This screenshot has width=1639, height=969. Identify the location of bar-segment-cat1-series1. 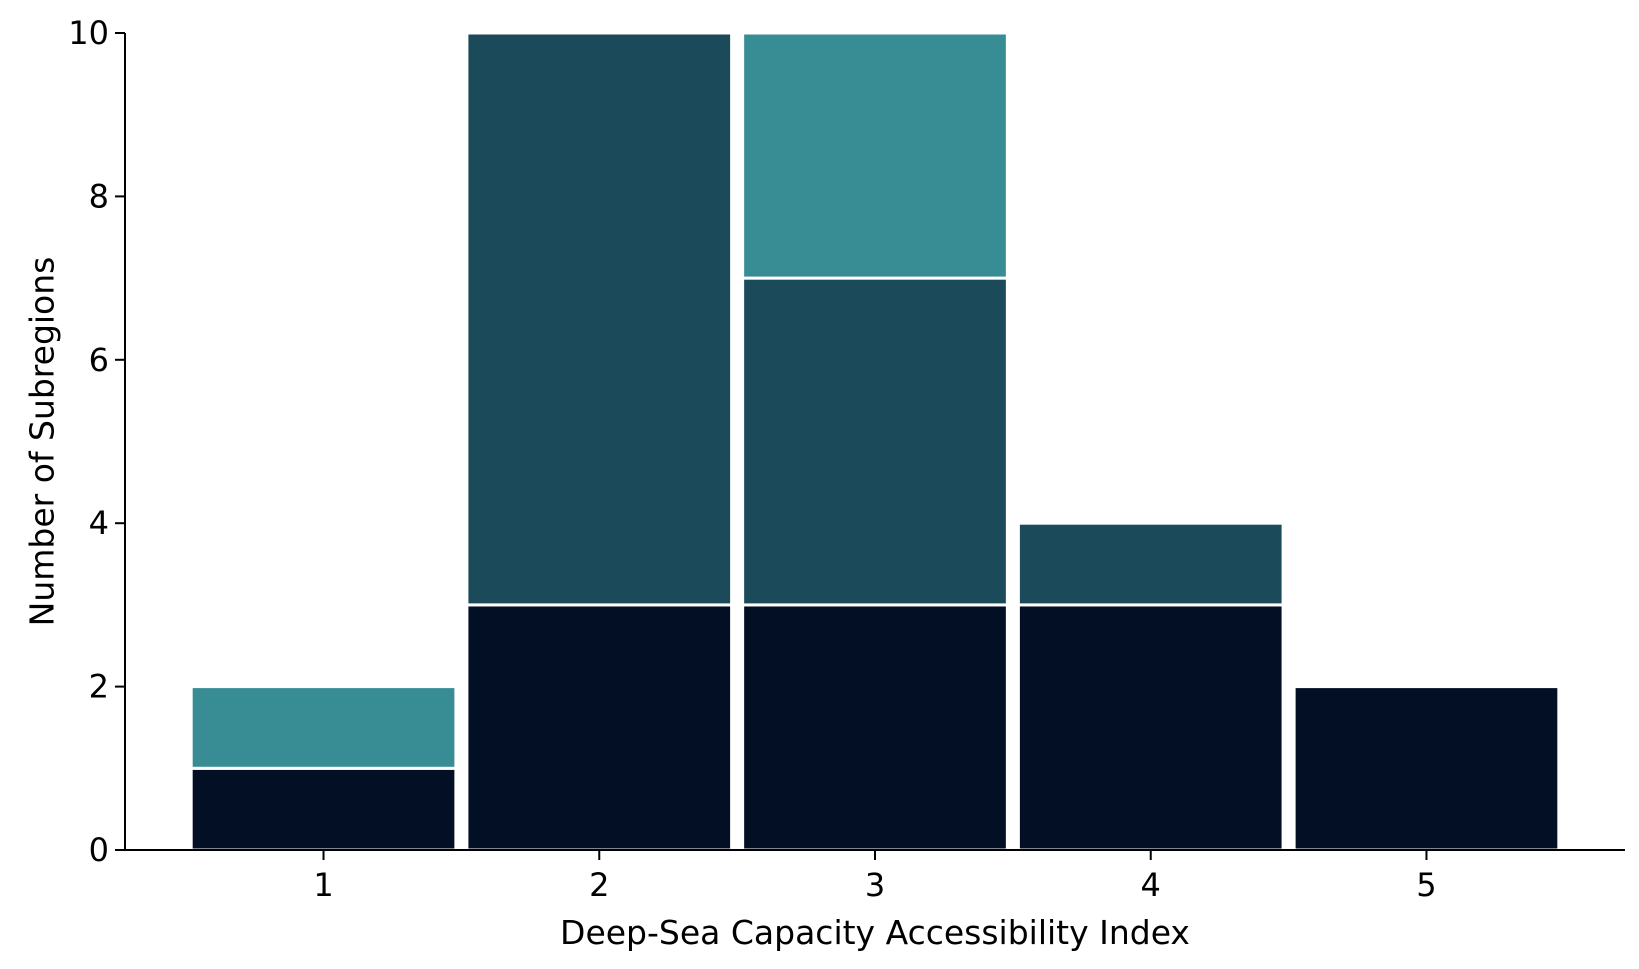
(323, 809).